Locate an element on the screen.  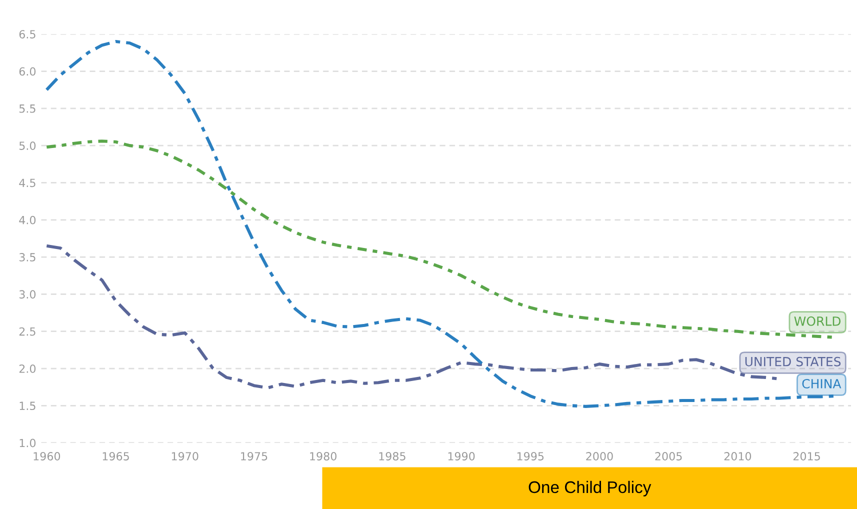
x-tick-label: 1960 is located at coordinates (47, 456).